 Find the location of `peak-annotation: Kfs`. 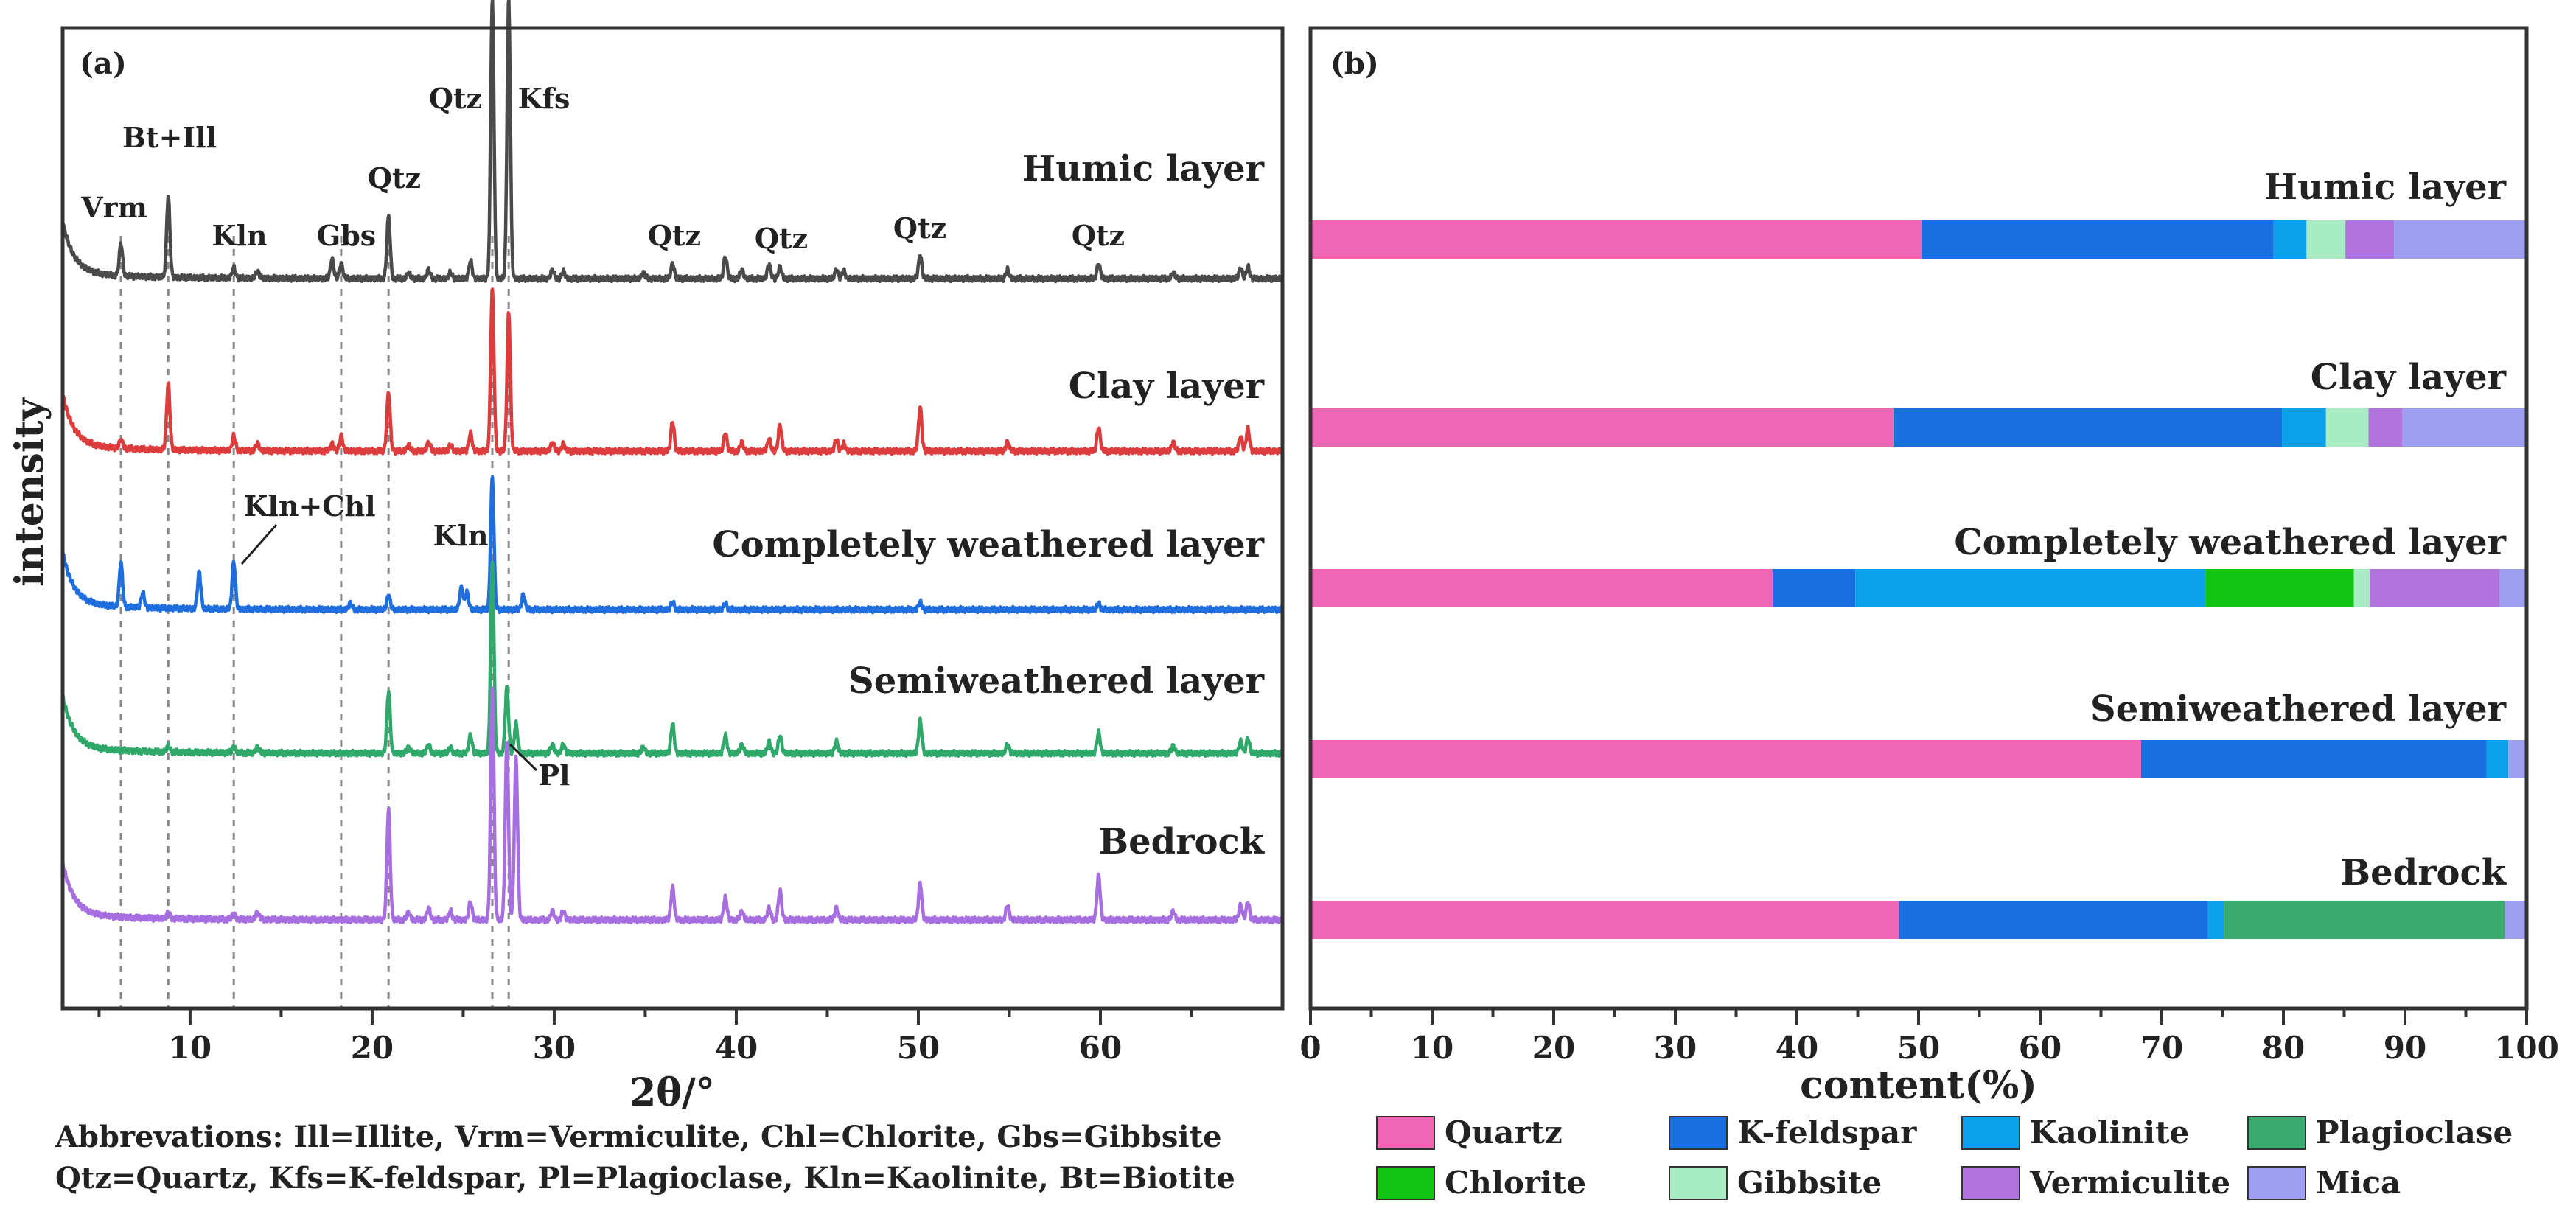

peak-annotation: Kfs is located at coordinates (544, 98).